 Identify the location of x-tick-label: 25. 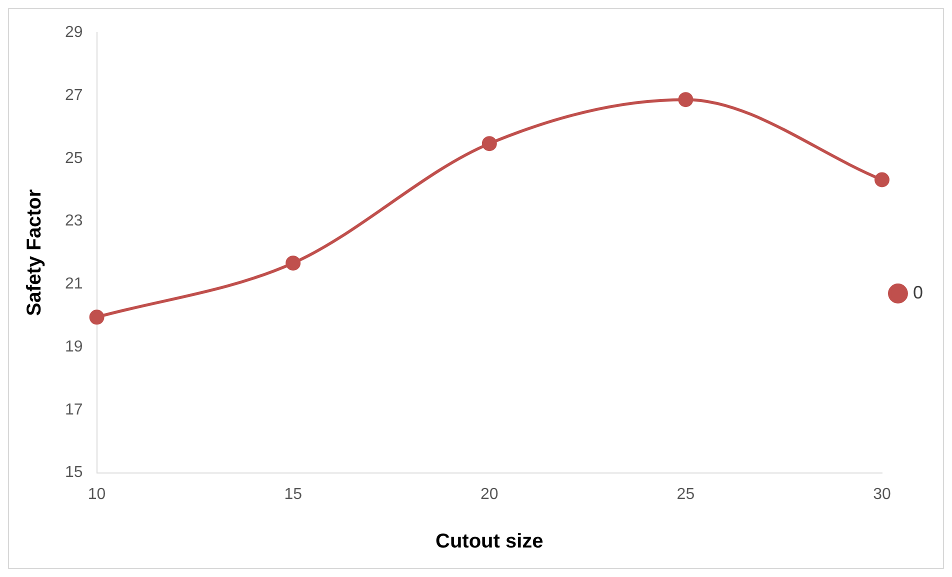
(685, 494).